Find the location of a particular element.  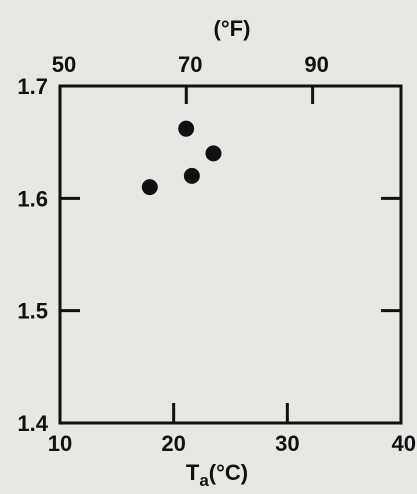

x-tick-label: 10 is located at coordinates (60, 443).